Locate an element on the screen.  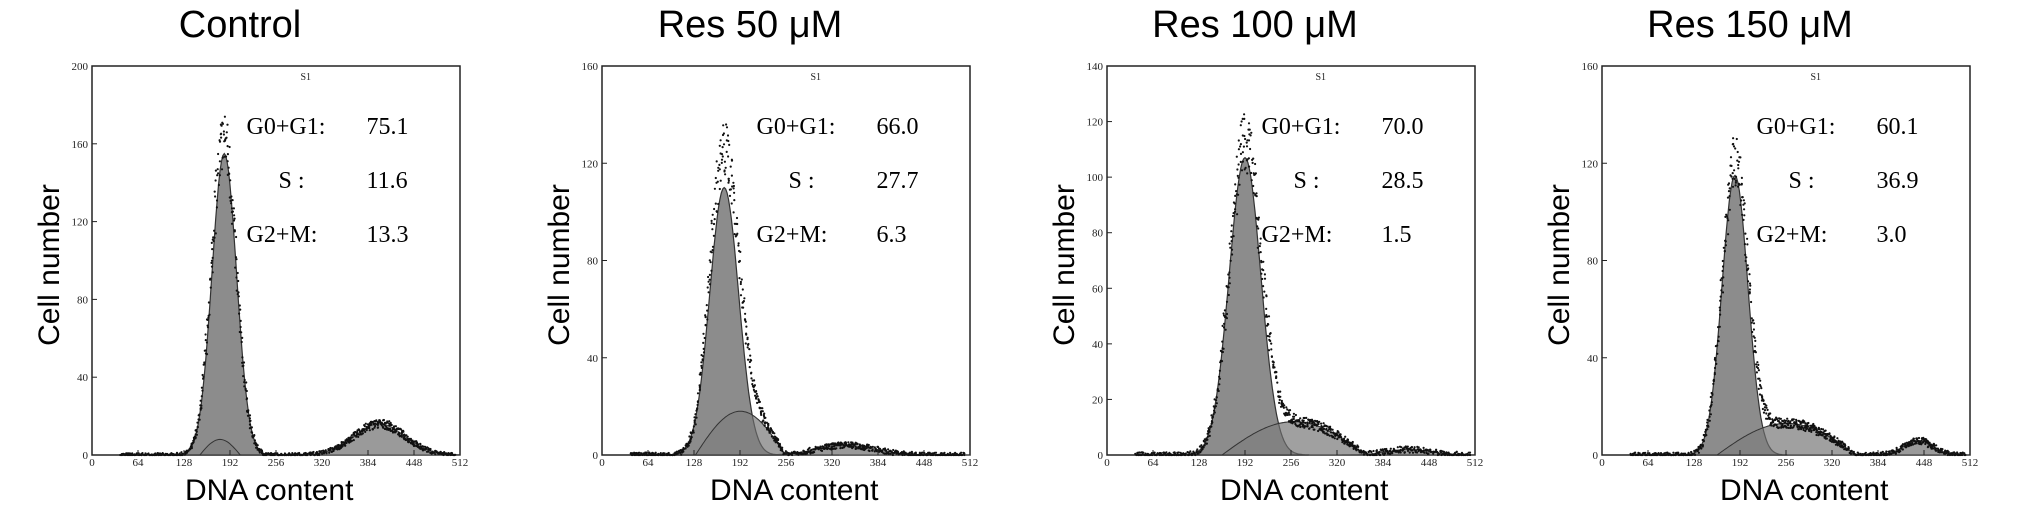
x-tick-label: 256 is located at coordinates (786, 463).